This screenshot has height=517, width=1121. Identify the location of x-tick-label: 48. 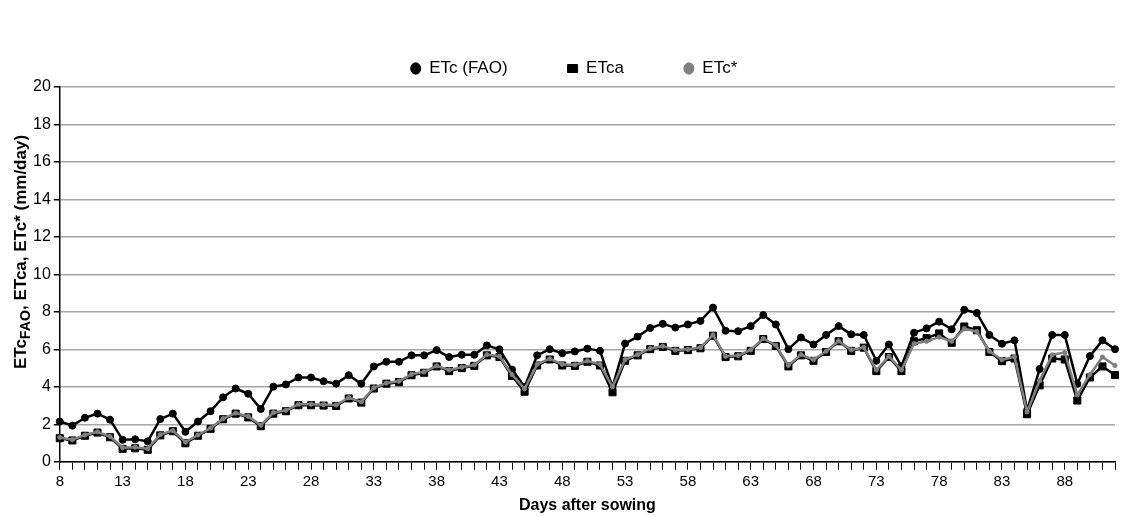
(562, 480).